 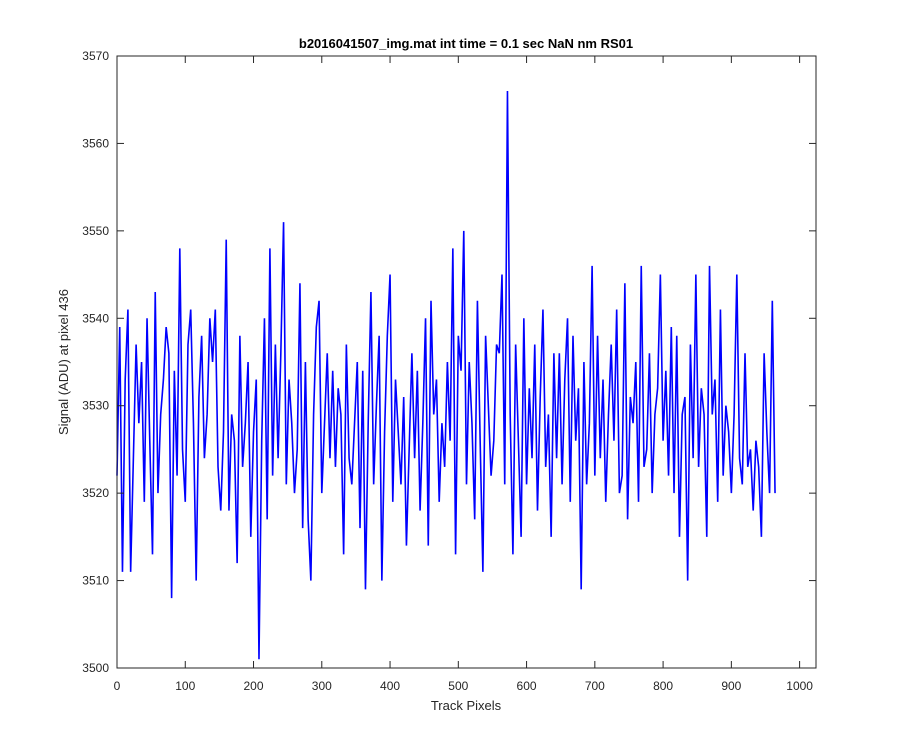 I want to click on x-tick-label: 1000, so click(x=799, y=686).